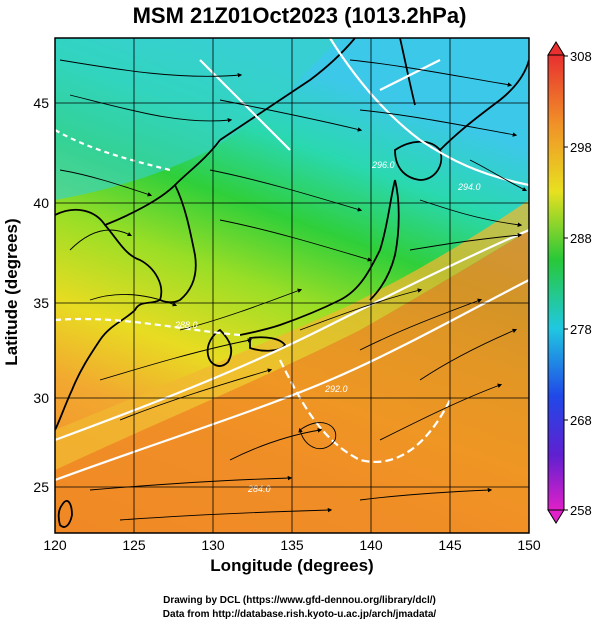 The height and width of the screenshot is (625, 599). Describe the element at coordinates (197, 119) in the screenshot. I see `cold-north-region` at that location.